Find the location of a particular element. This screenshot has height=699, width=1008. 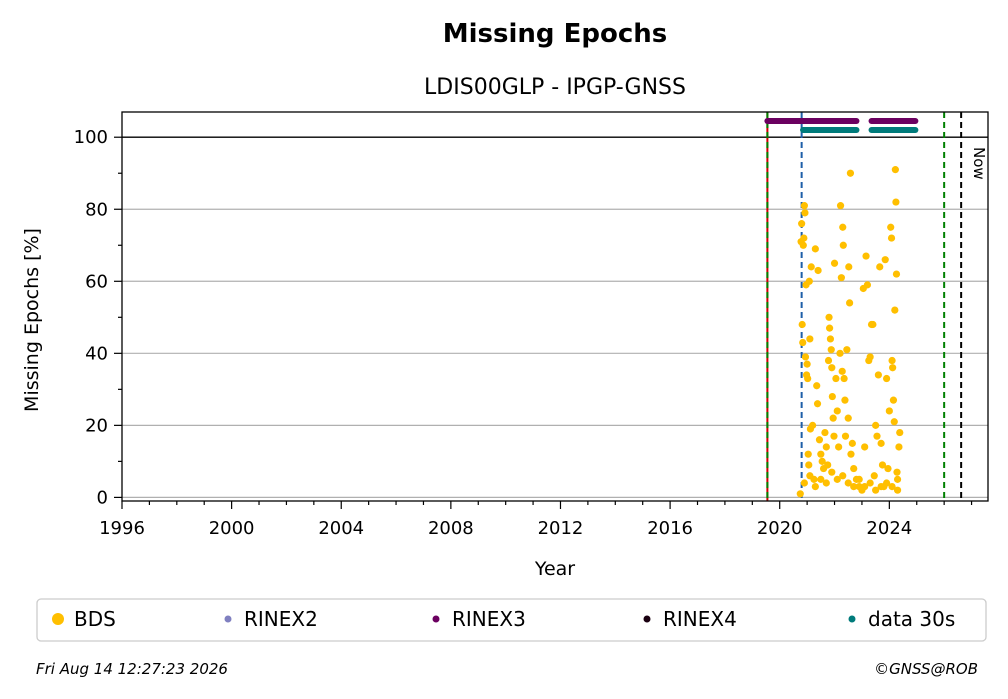

y-tick-label: 60 is located at coordinates (96, 281).